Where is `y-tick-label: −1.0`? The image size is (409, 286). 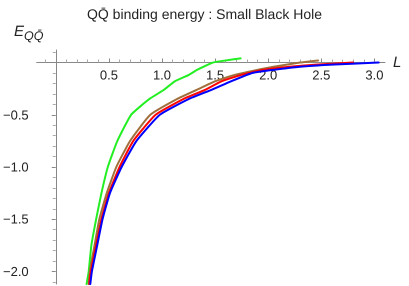 y-tick-label: −1.0 is located at coordinates (15, 167).